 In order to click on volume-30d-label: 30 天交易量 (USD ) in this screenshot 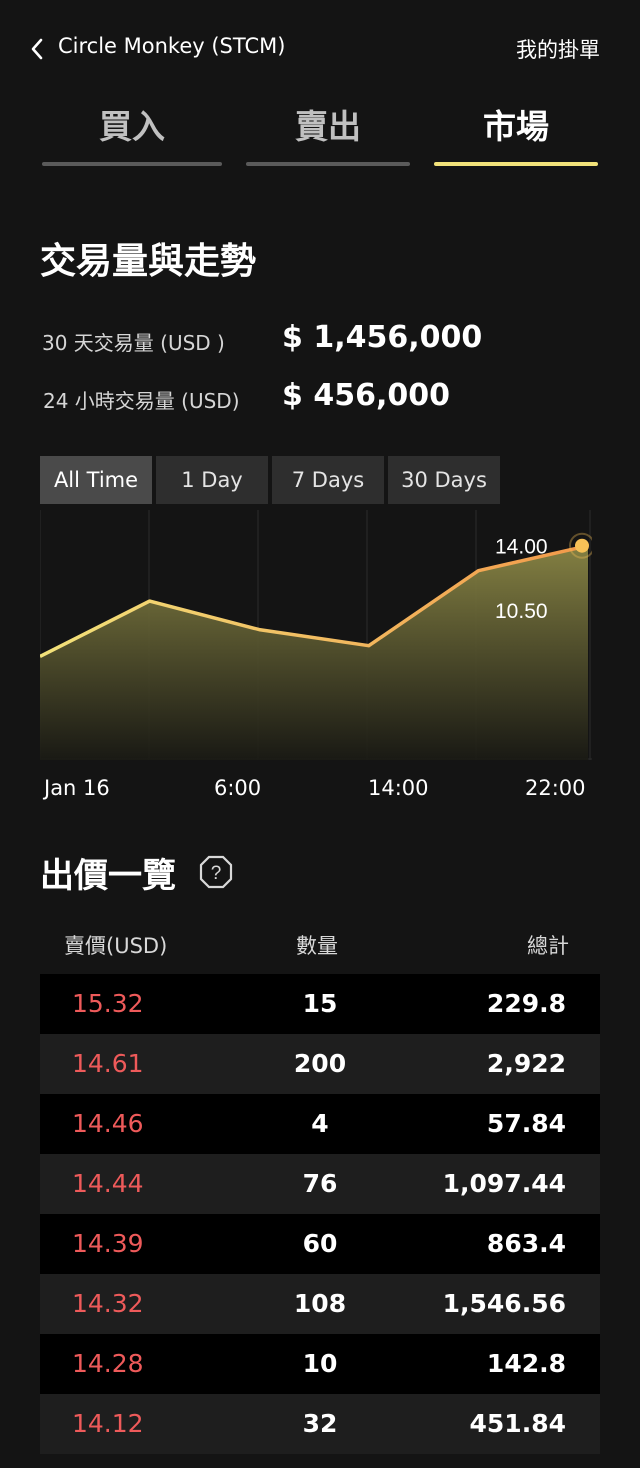, I will do `click(133, 343)`.